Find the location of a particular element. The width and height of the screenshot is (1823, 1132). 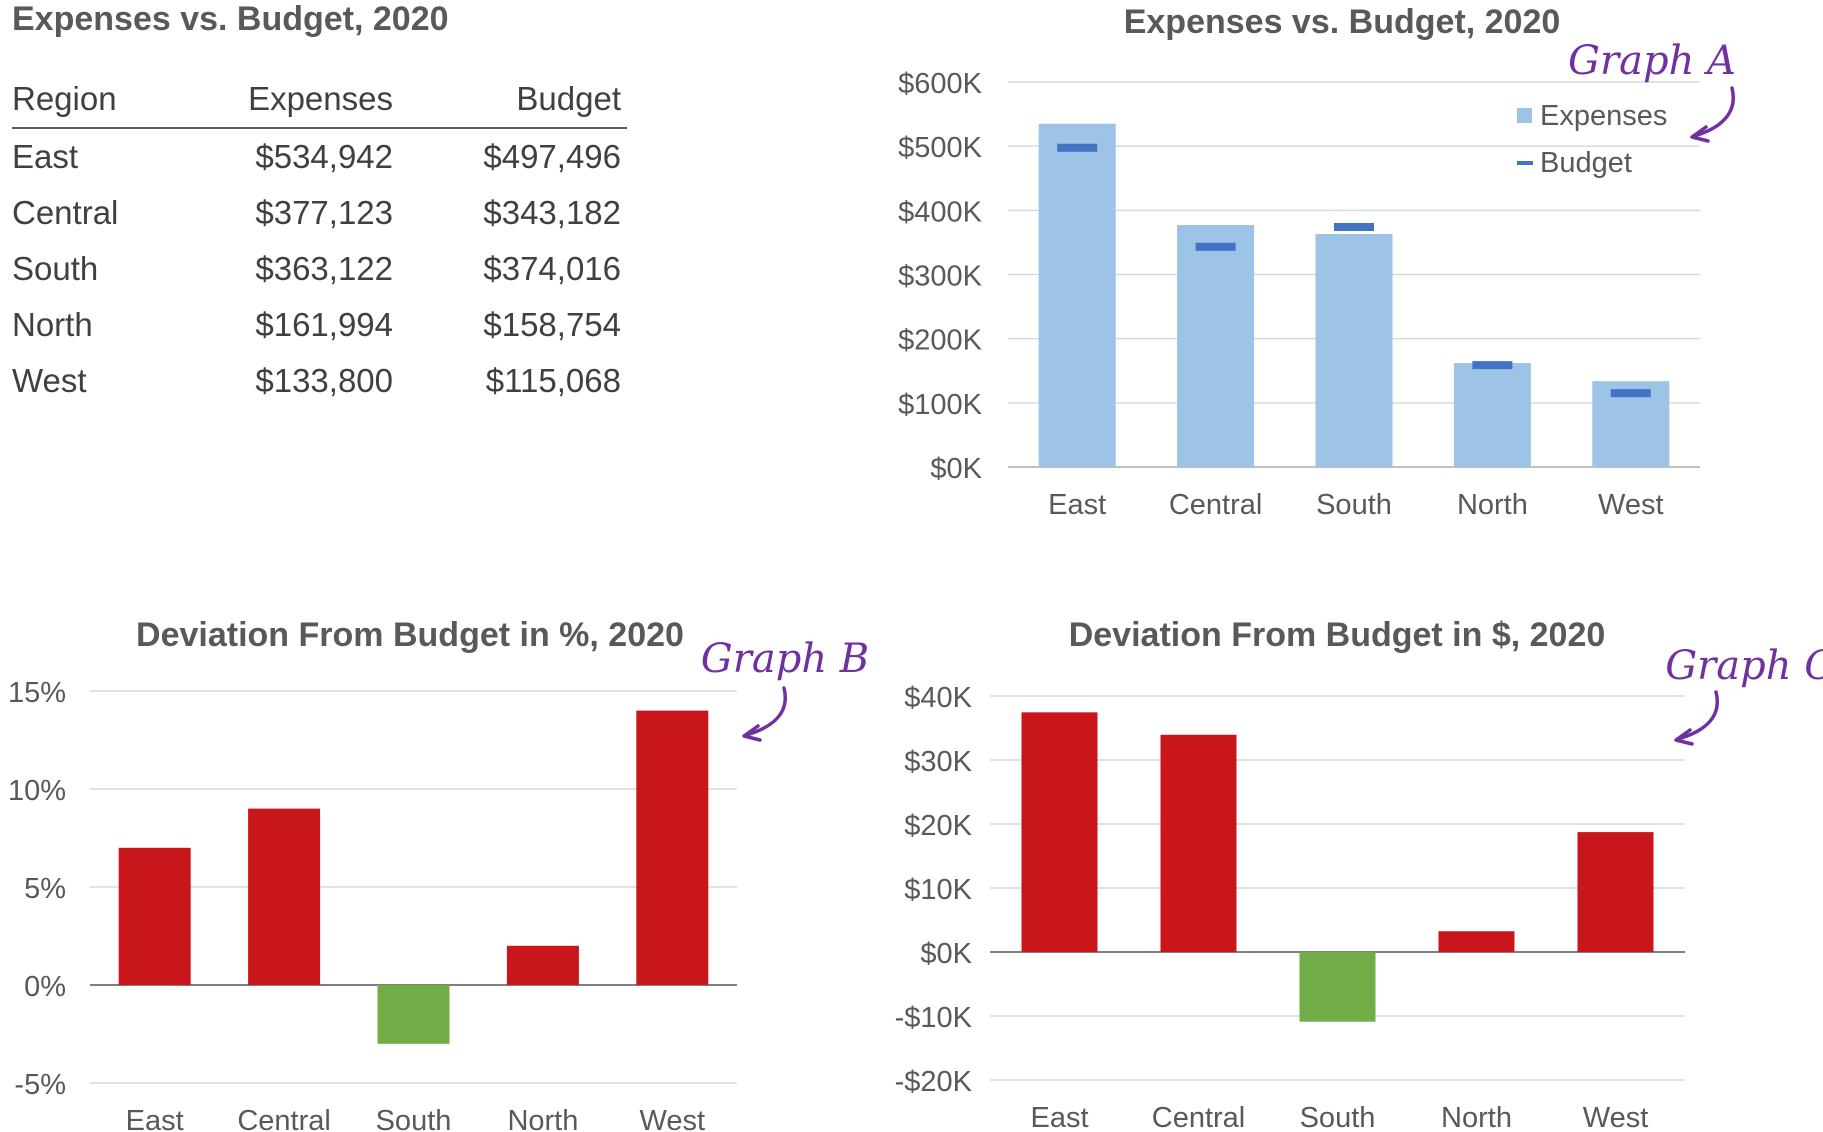

table-cell-expenses: $161,994 is located at coordinates (324, 324).